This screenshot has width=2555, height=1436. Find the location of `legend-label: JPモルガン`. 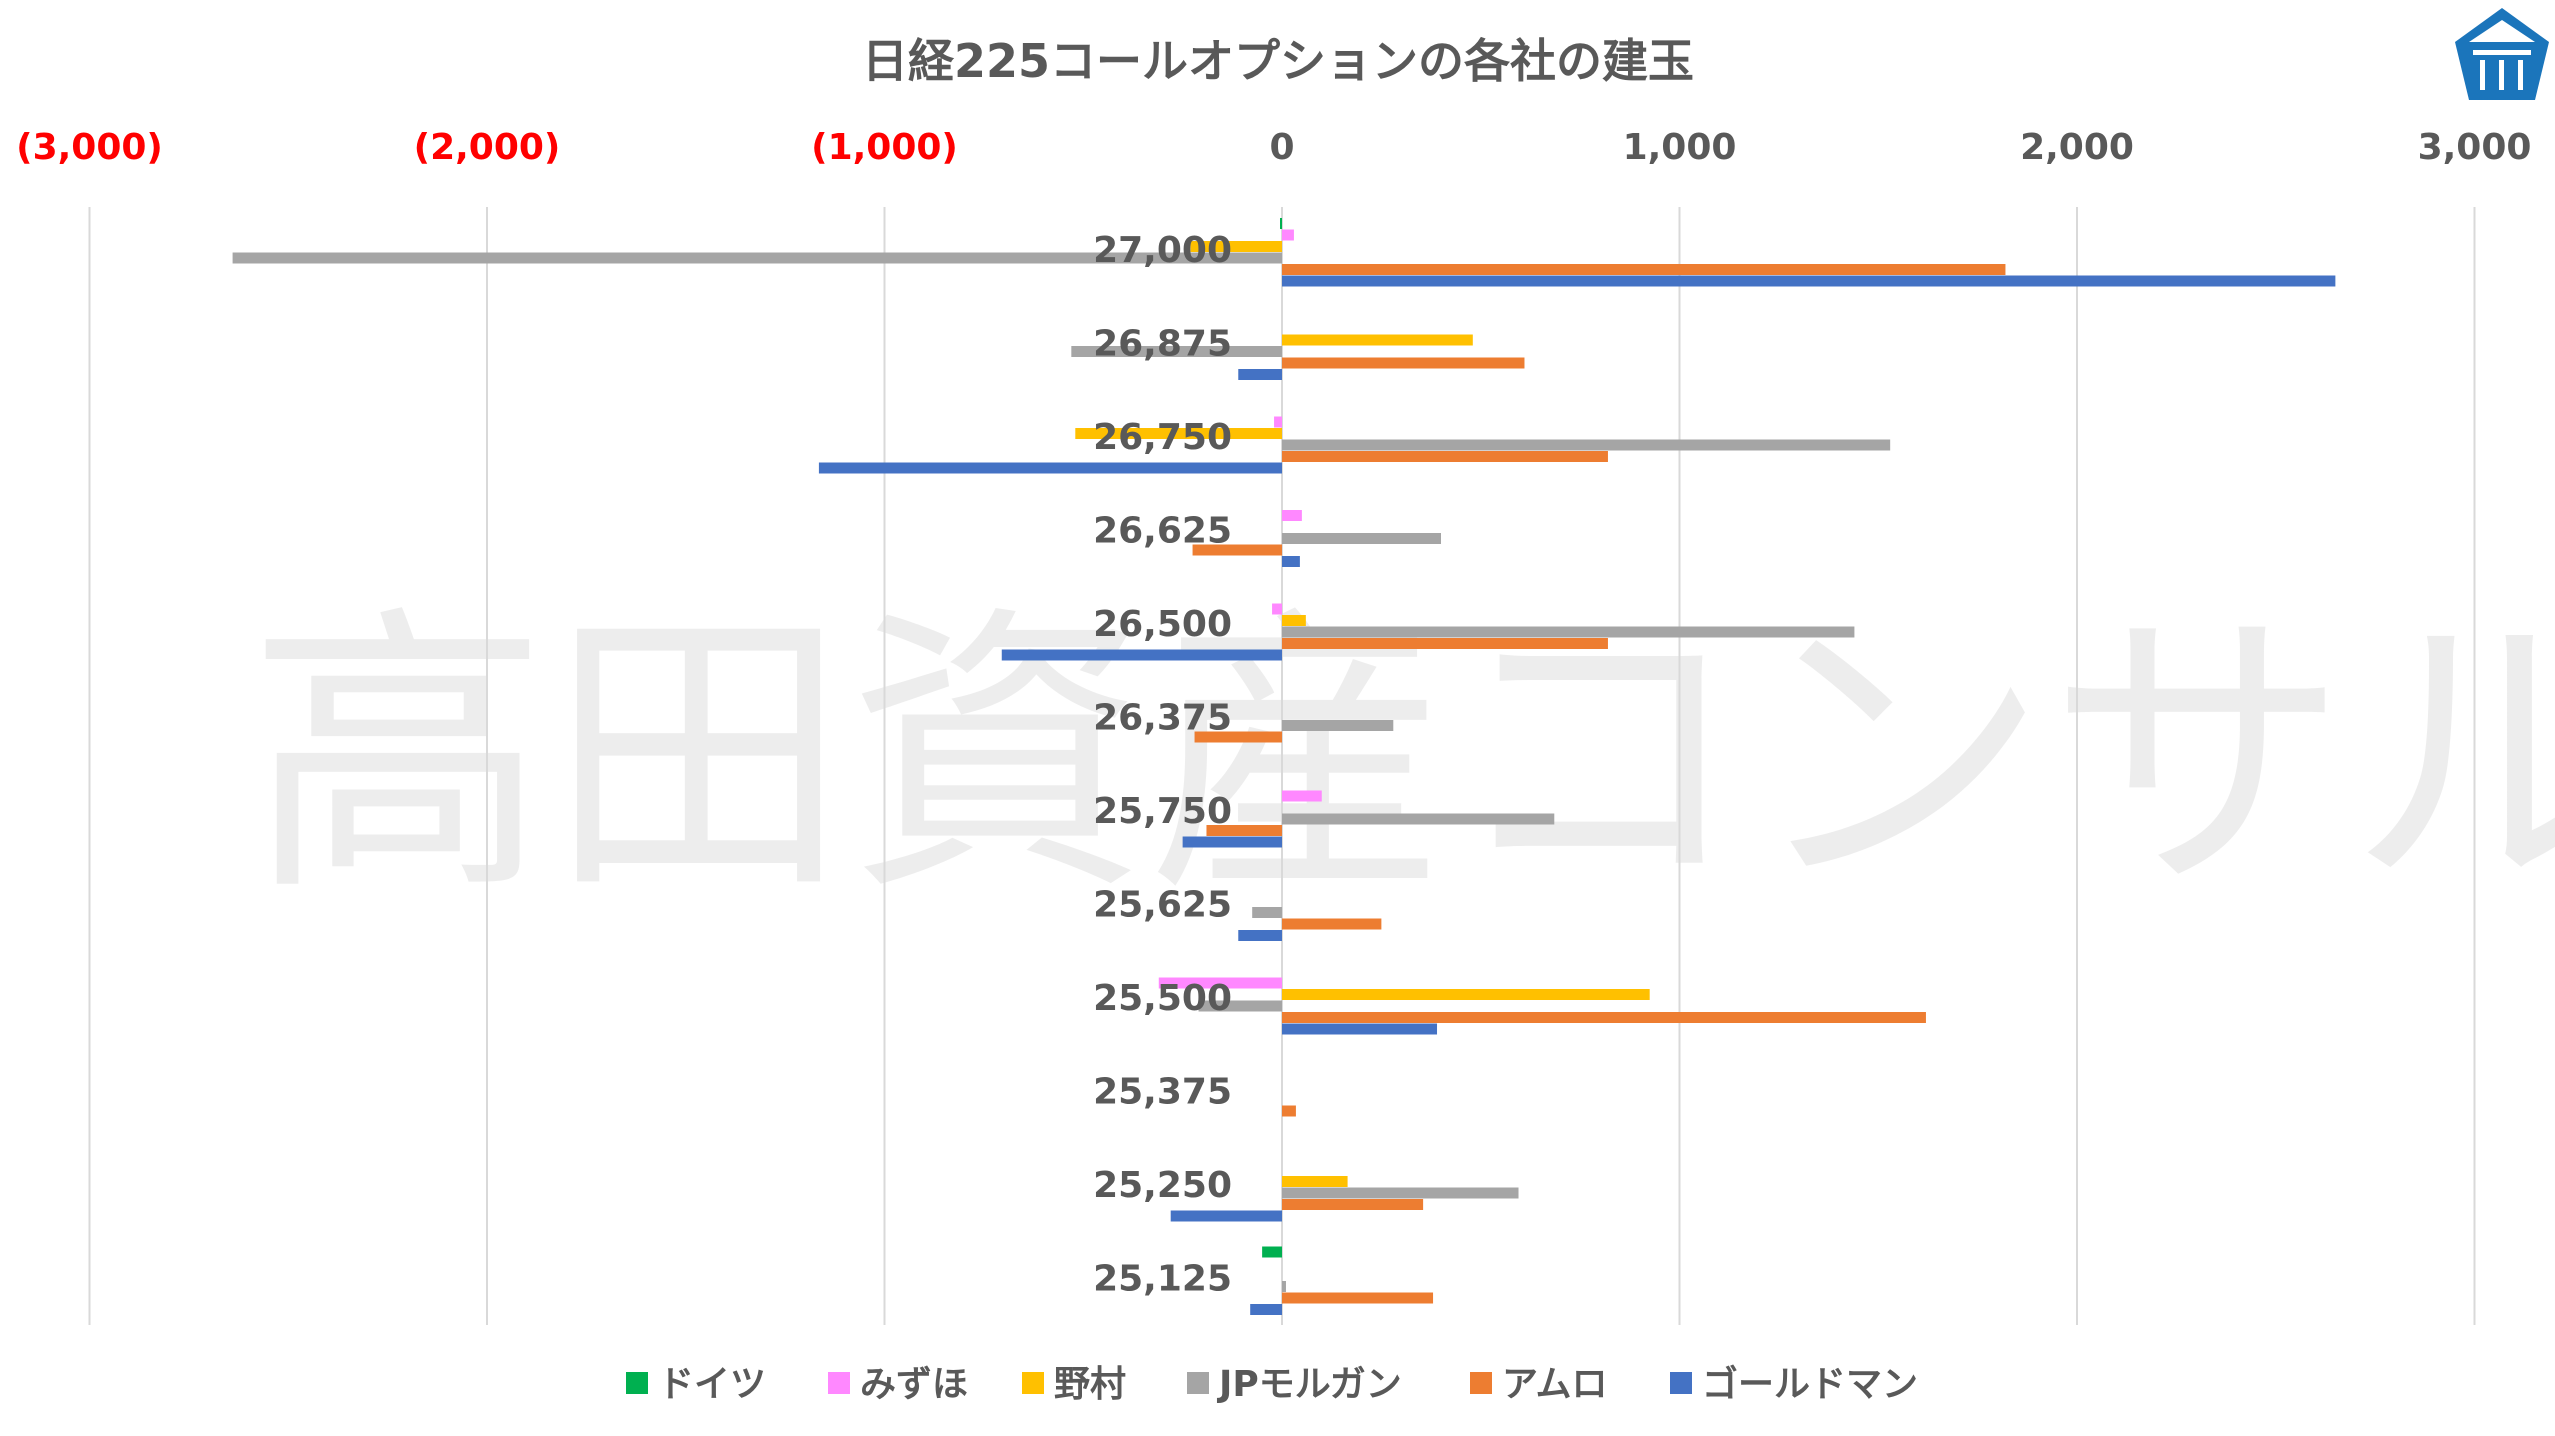

legend-label: JPモルガン is located at coordinates (1309, 1384).